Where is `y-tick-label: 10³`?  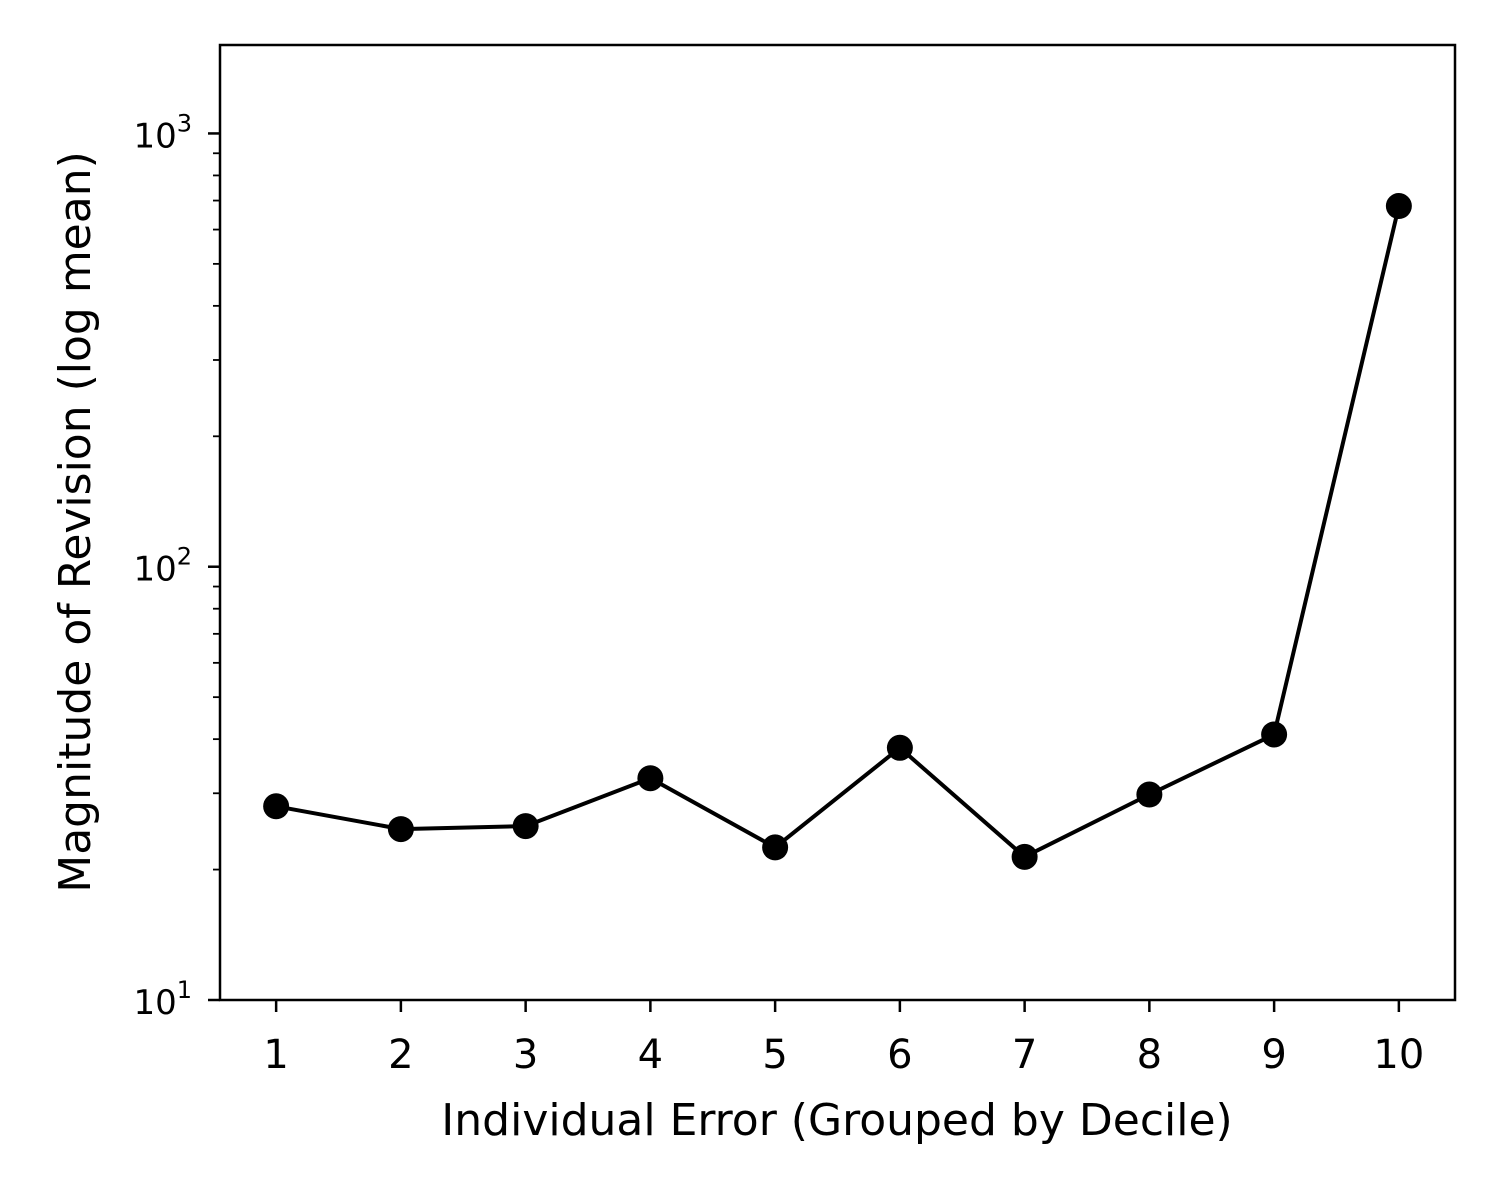 y-tick-label: 10³ is located at coordinates (162, 132).